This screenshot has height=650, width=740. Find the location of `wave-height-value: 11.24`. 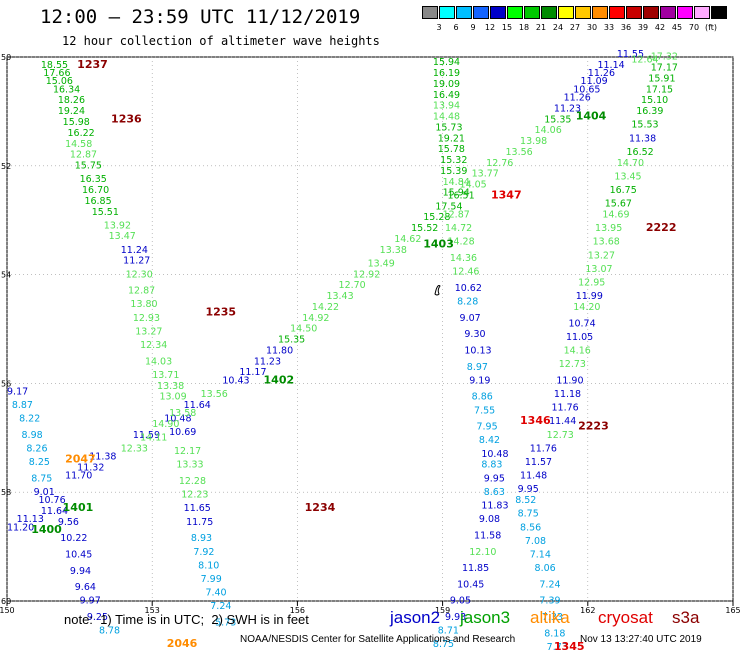

wave-height-value: 11.24 is located at coordinates (134, 250).